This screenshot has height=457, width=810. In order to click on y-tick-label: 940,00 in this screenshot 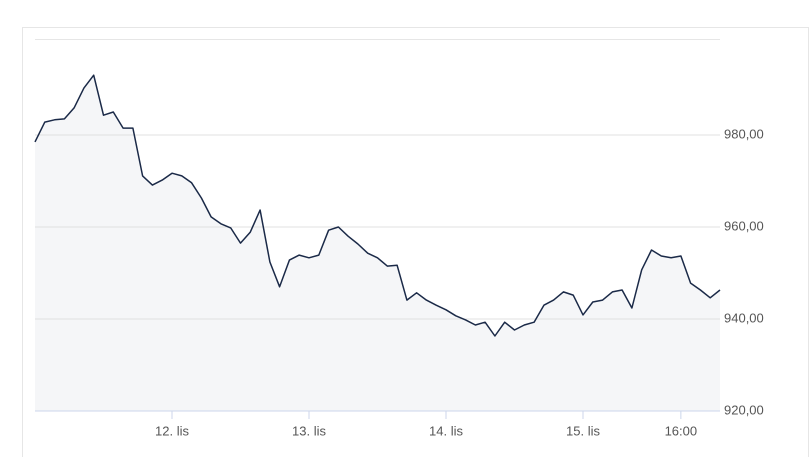, I will do `click(744, 317)`.